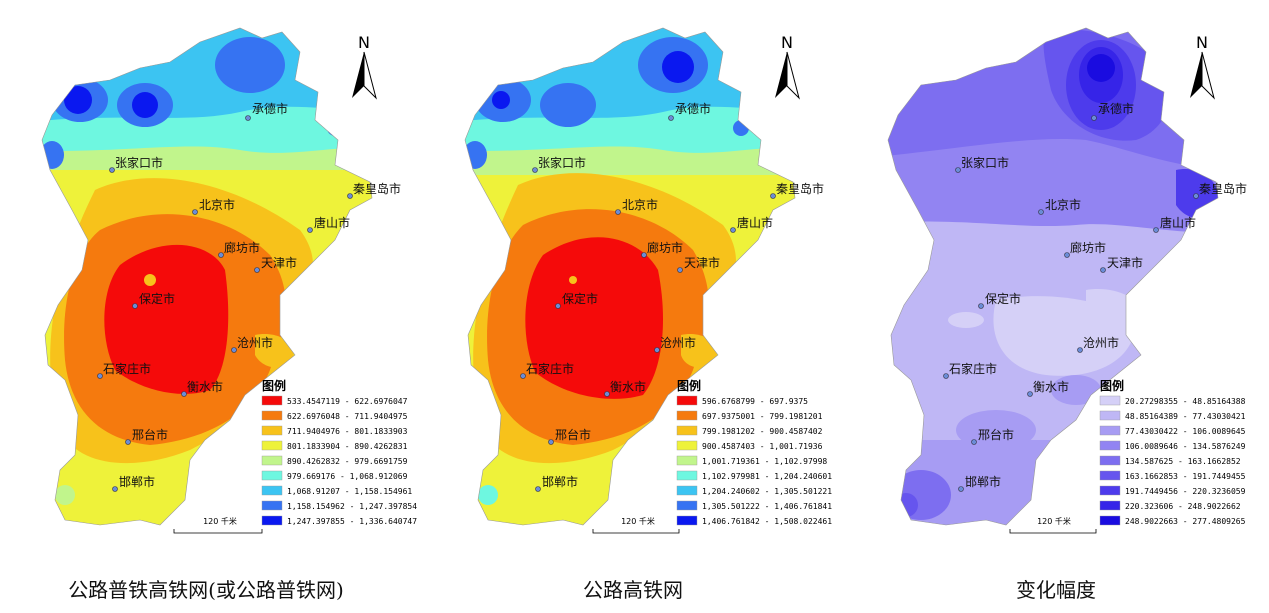 Image resolution: width=1269 pixels, height=613 pixels. I want to click on svg-text: 48.85164389 - 77.43030421, so click(1185, 416).